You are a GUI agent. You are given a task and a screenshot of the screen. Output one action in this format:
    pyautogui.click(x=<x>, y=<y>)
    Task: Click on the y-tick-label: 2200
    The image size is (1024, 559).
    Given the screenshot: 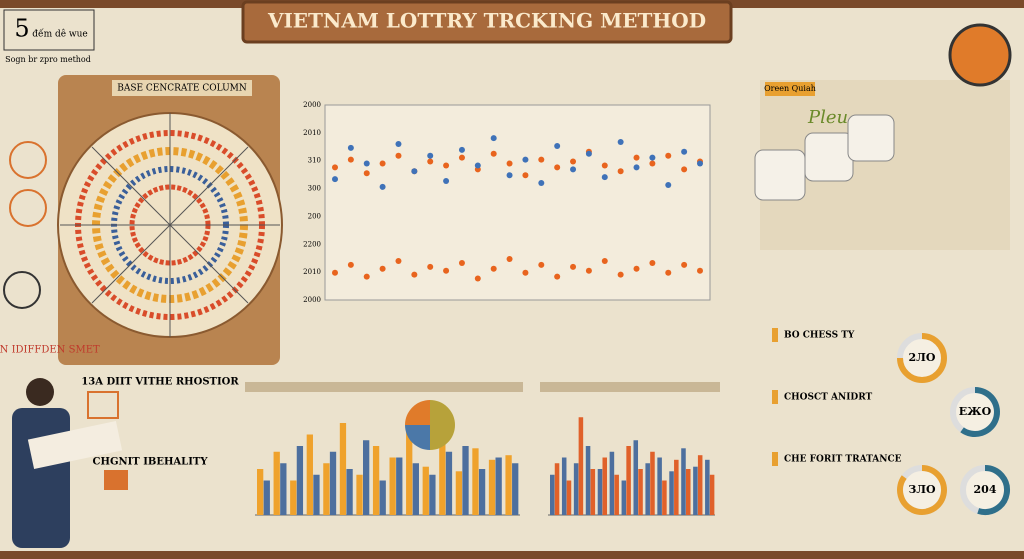 What is the action you would take?
    pyautogui.click(x=312, y=244)
    